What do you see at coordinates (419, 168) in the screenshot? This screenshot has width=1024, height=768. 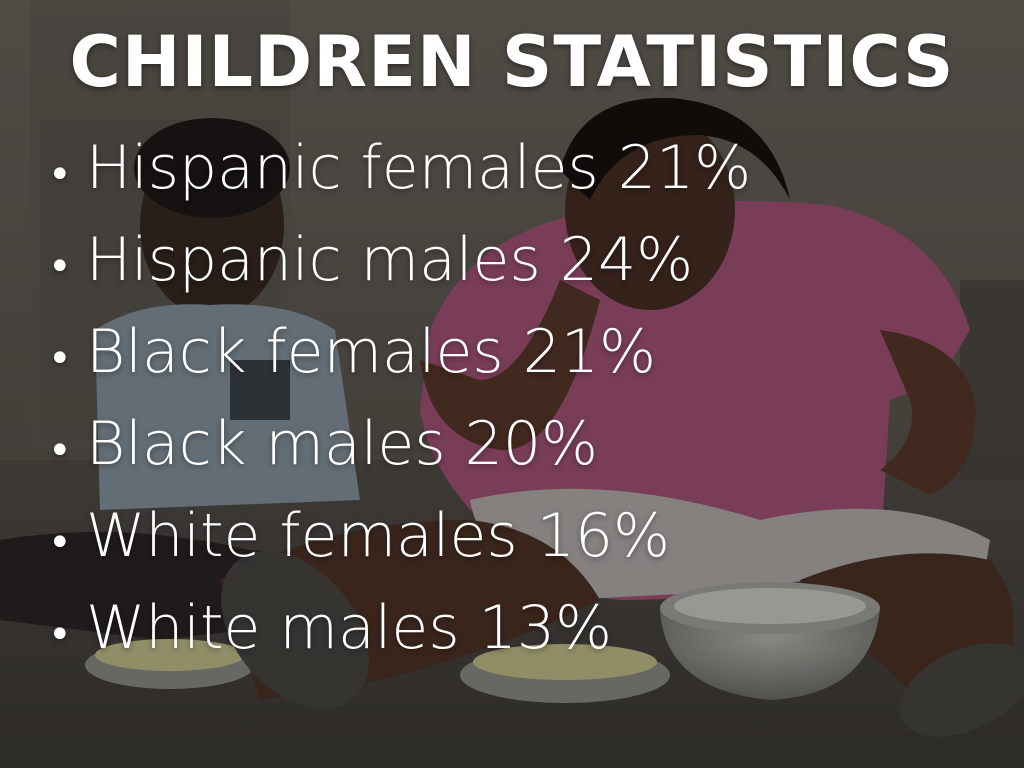 I see `stat-hispanic-females: Hispanic females 21%` at bounding box center [419, 168].